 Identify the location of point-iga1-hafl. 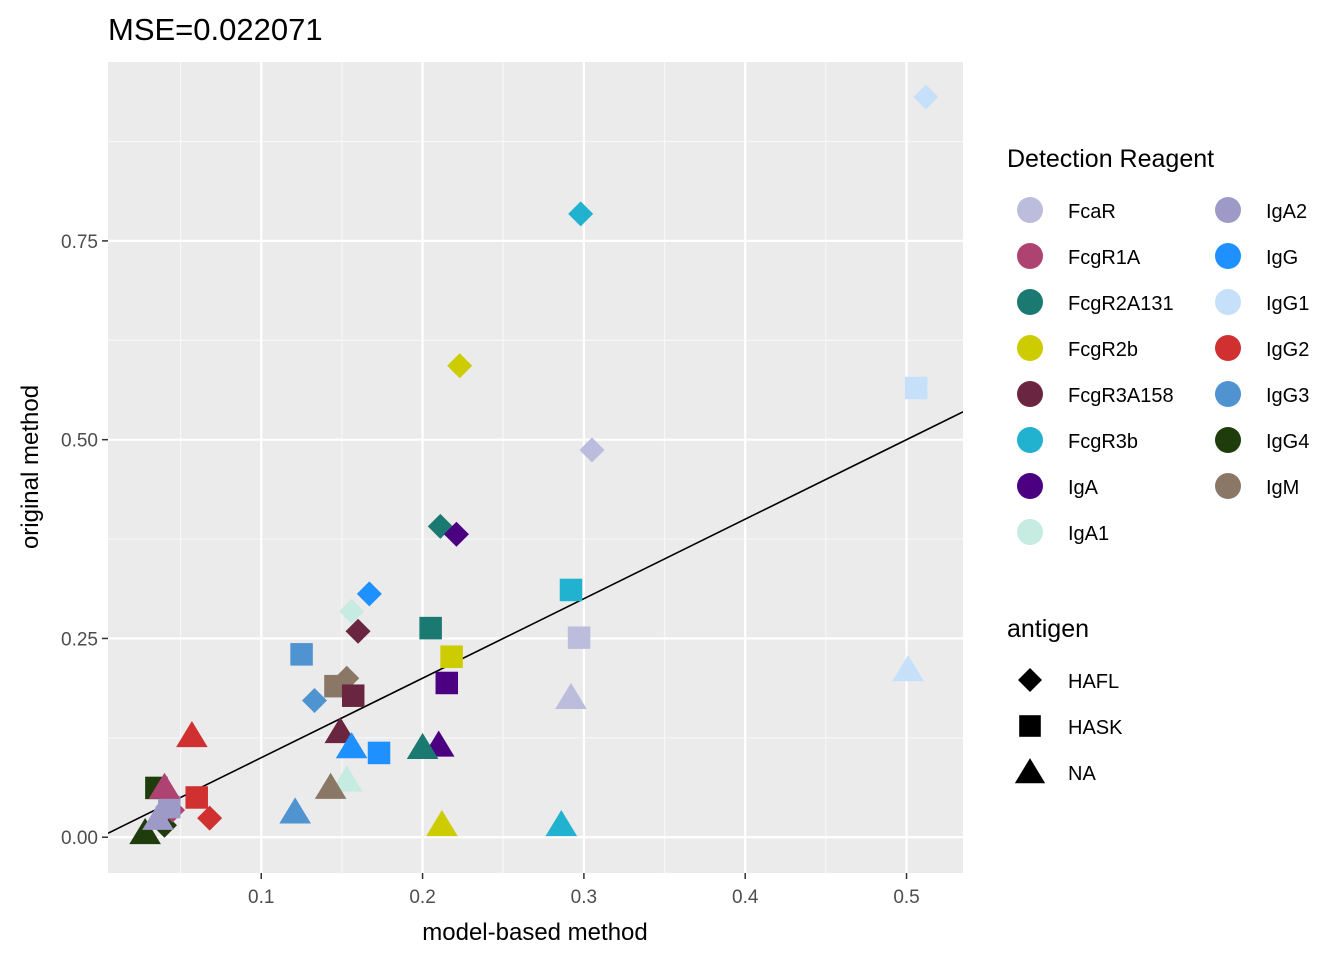
(352, 611).